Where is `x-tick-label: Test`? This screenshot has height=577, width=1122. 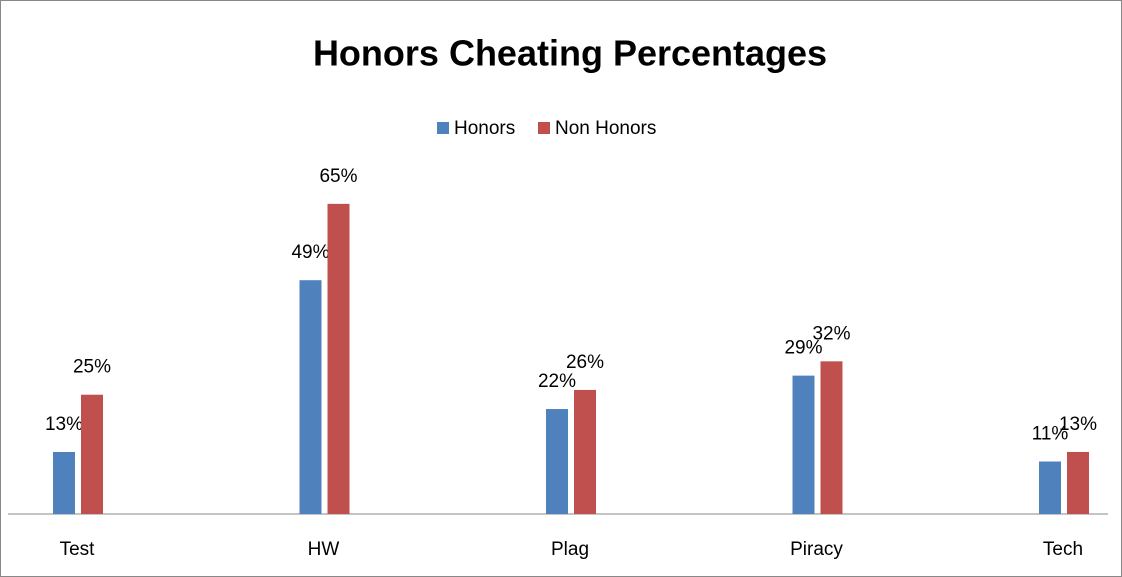 x-tick-label: Test is located at coordinates (78, 549).